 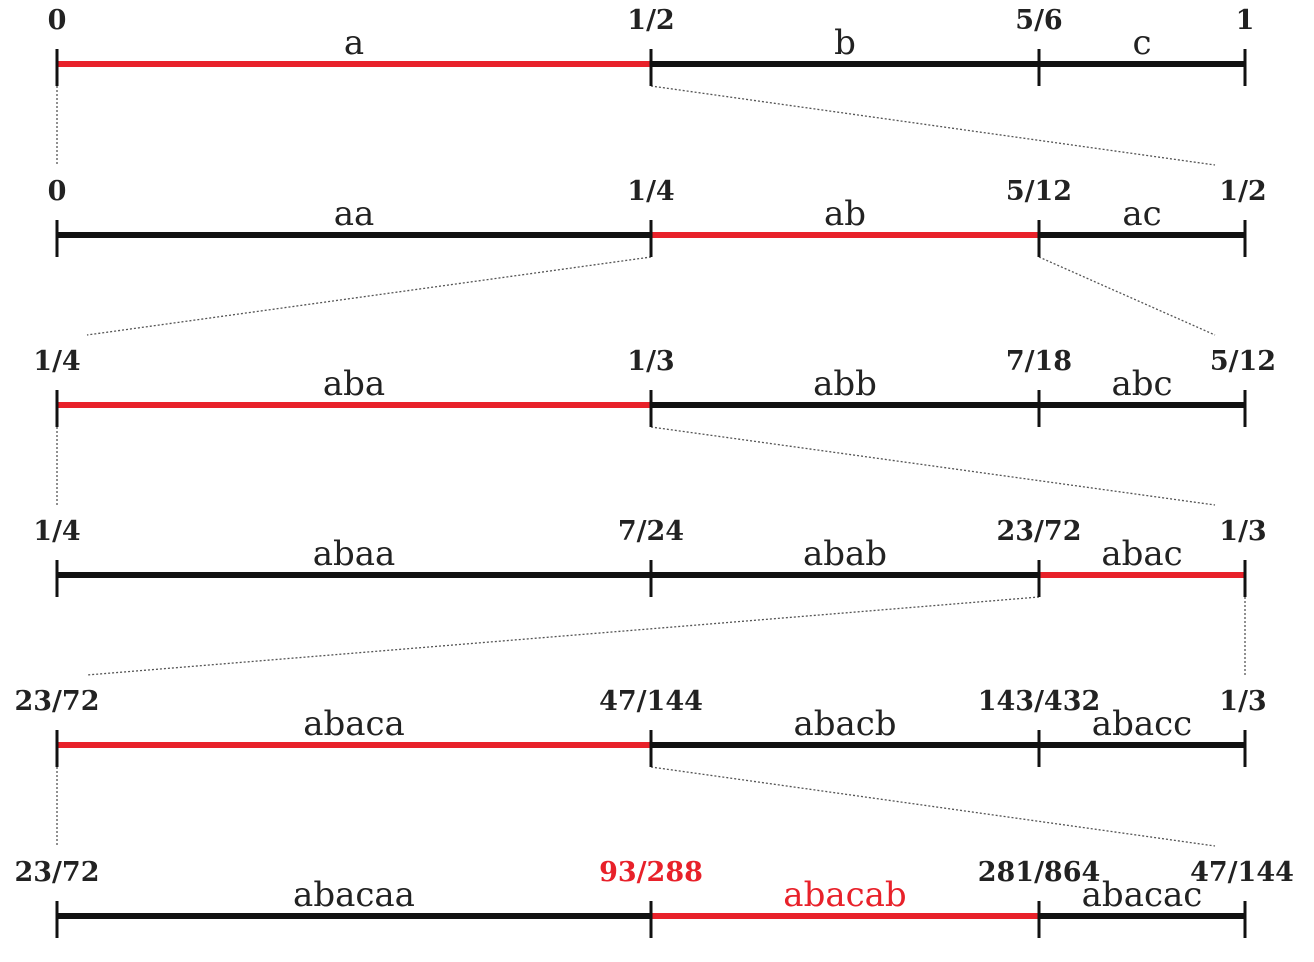 What do you see at coordinates (640, 726) in the screenshot?
I see `interval-row-5: abaca abacb abacc 23/72 47/144 143/432 1/3` at bounding box center [640, 726].